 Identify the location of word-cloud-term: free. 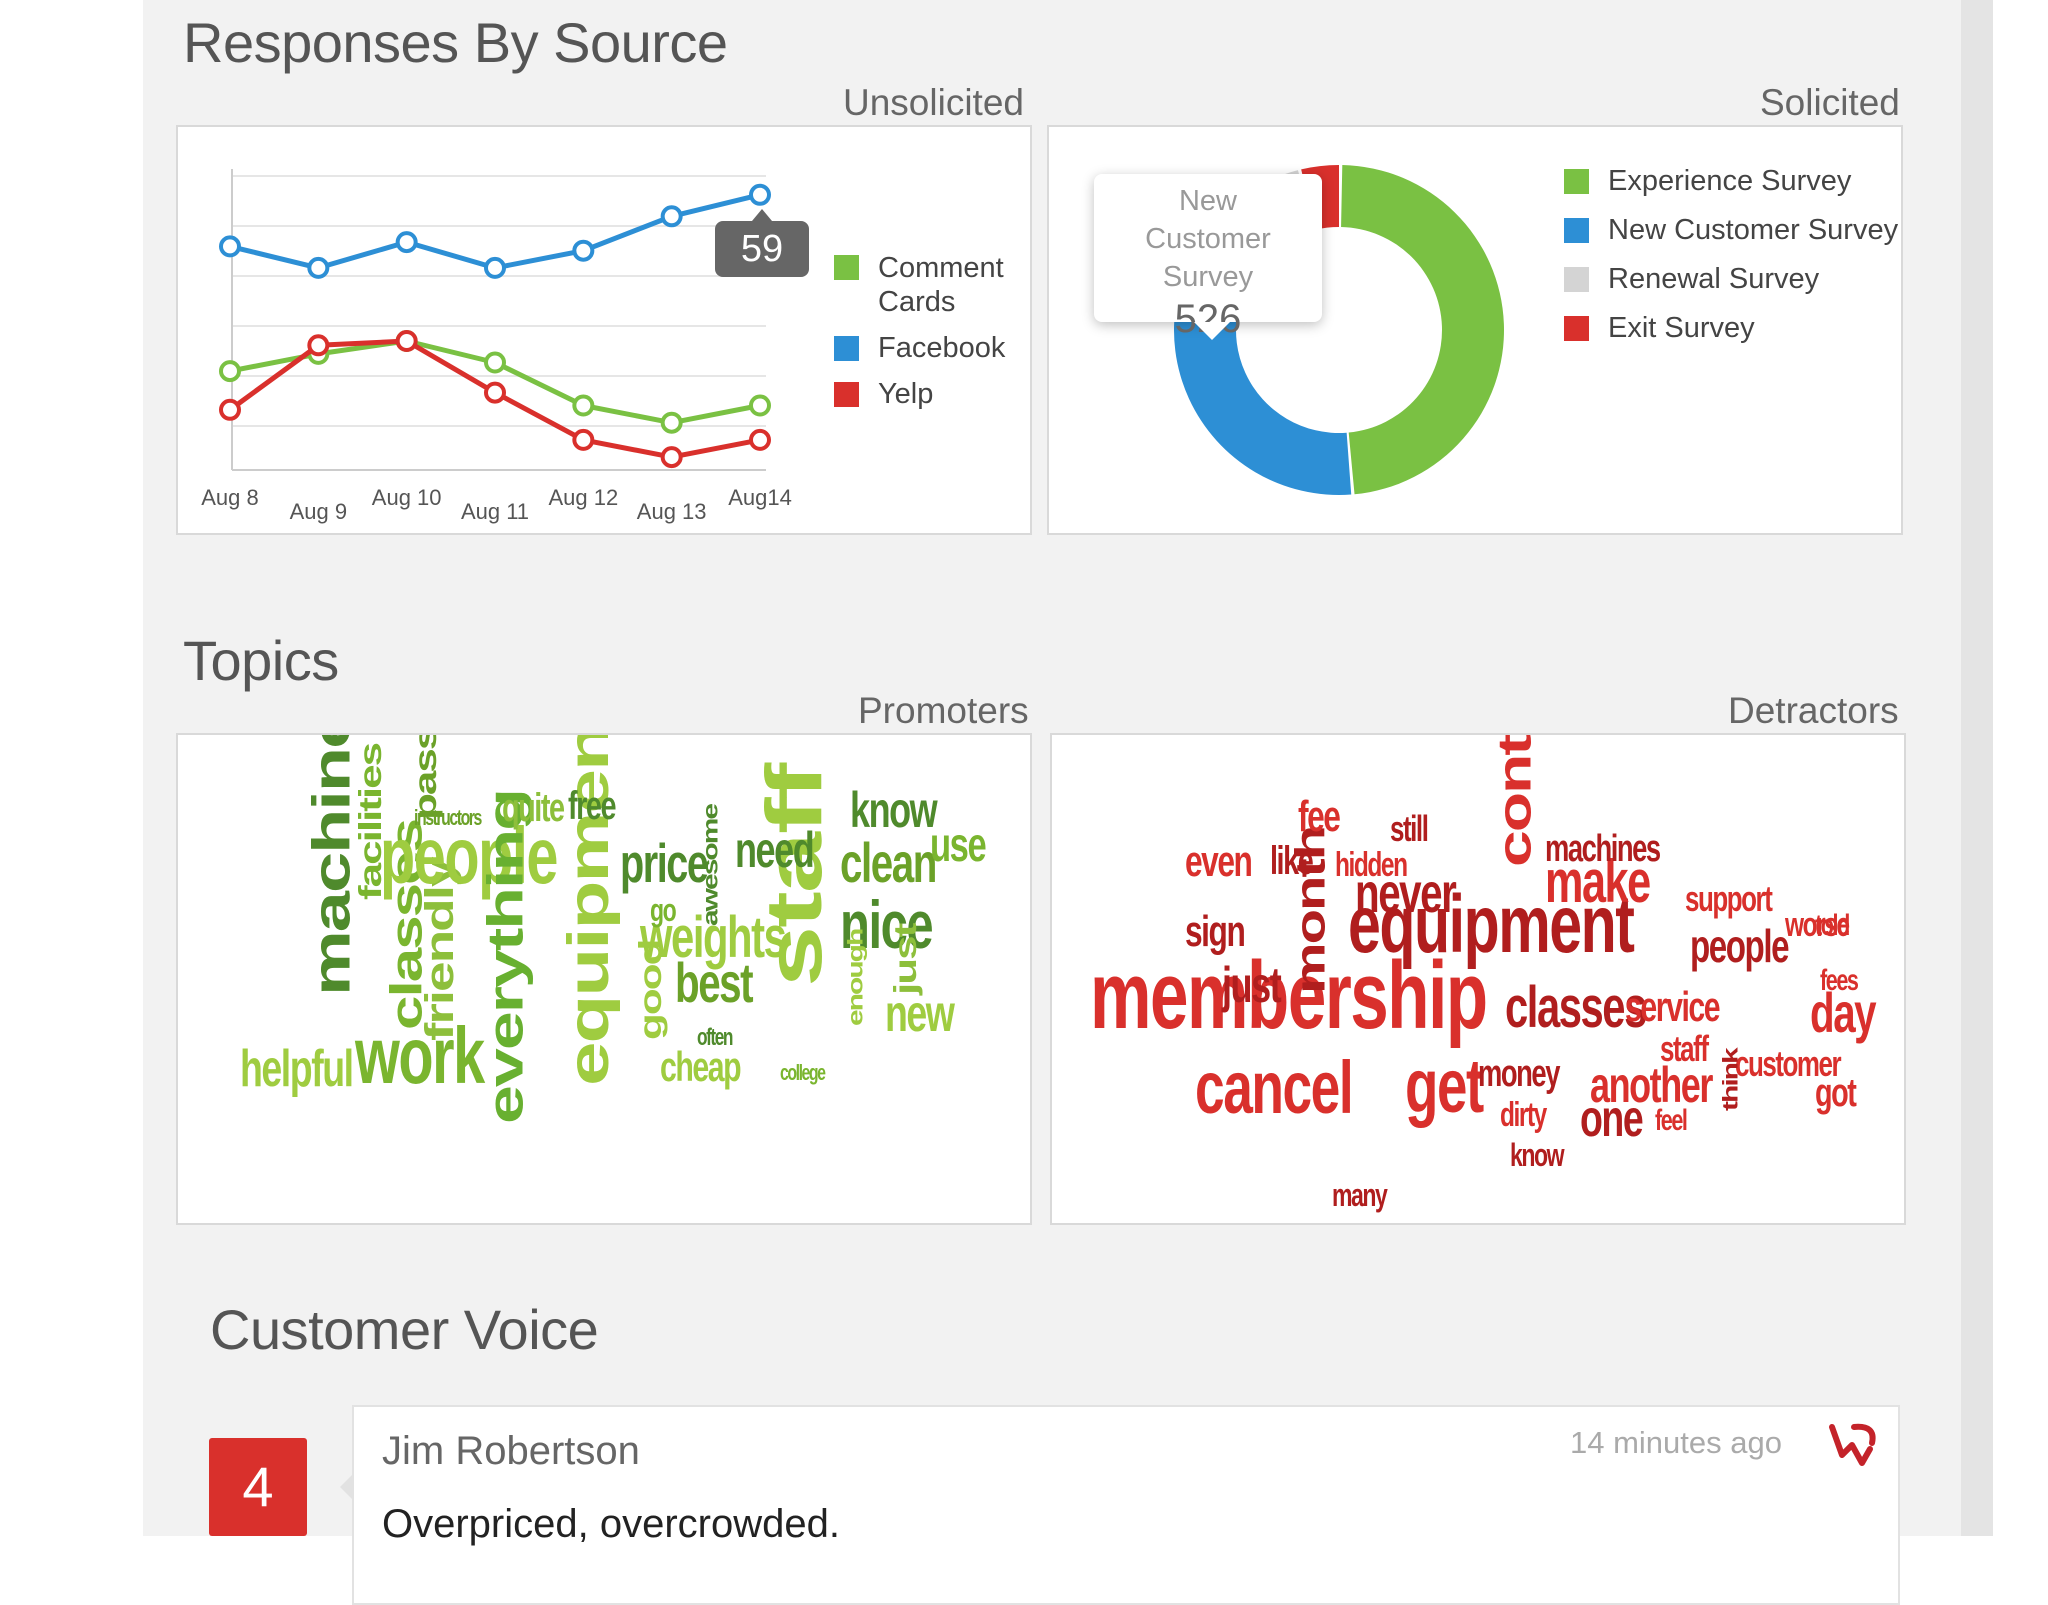
(592, 806).